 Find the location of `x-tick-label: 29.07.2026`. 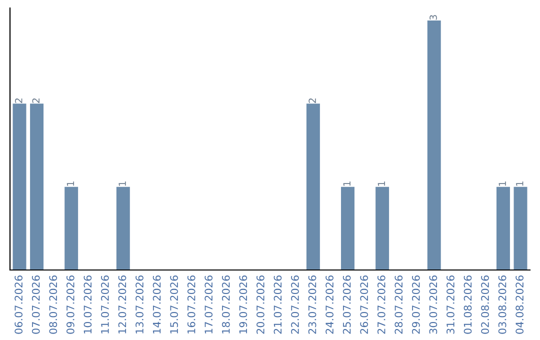

x-tick-label: 29.07.2026 is located at coordinates (416, 305).